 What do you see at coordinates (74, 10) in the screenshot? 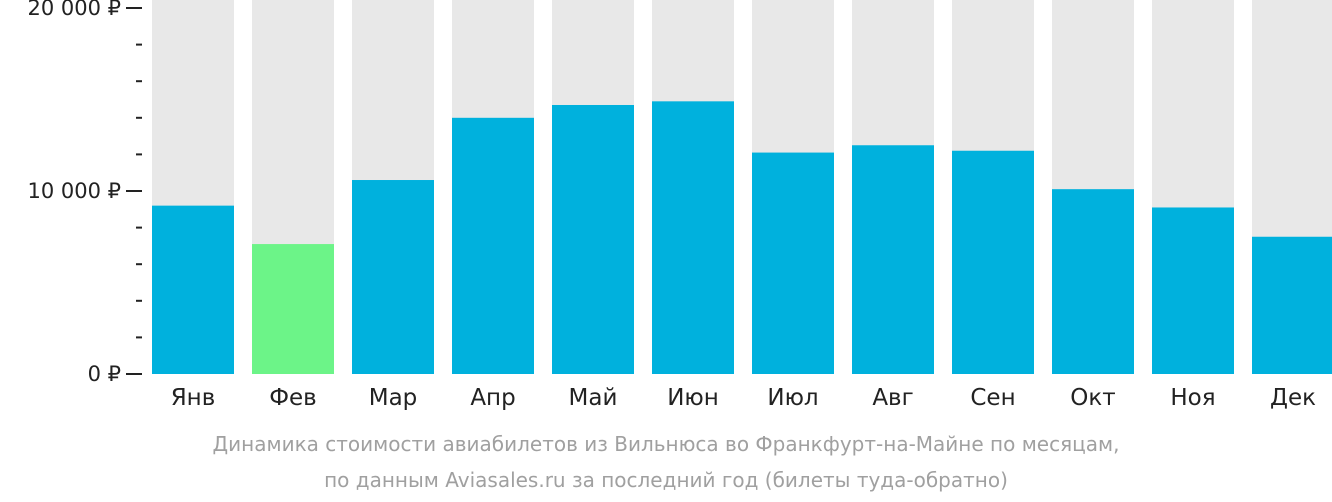
I see `y-tick-label: 20 000 ₽` at bounding box center [74, 10].